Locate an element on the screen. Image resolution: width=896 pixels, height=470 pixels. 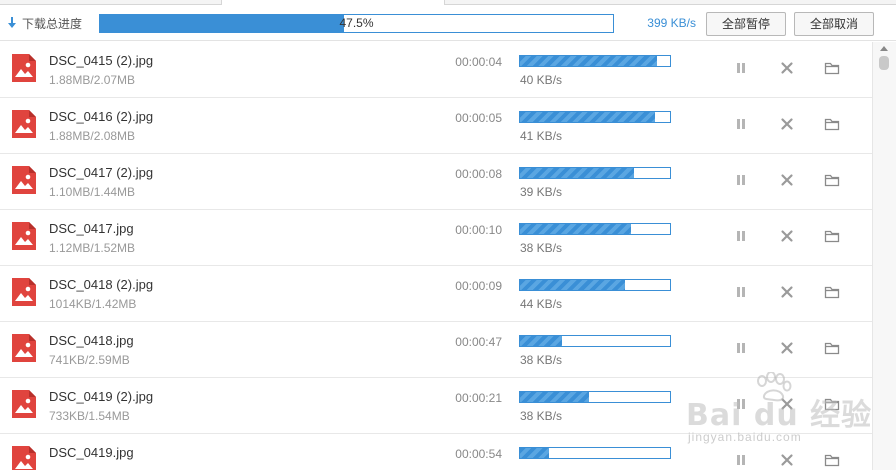
remaining-time: 00:00:08 is located at coordinates (478, 174).